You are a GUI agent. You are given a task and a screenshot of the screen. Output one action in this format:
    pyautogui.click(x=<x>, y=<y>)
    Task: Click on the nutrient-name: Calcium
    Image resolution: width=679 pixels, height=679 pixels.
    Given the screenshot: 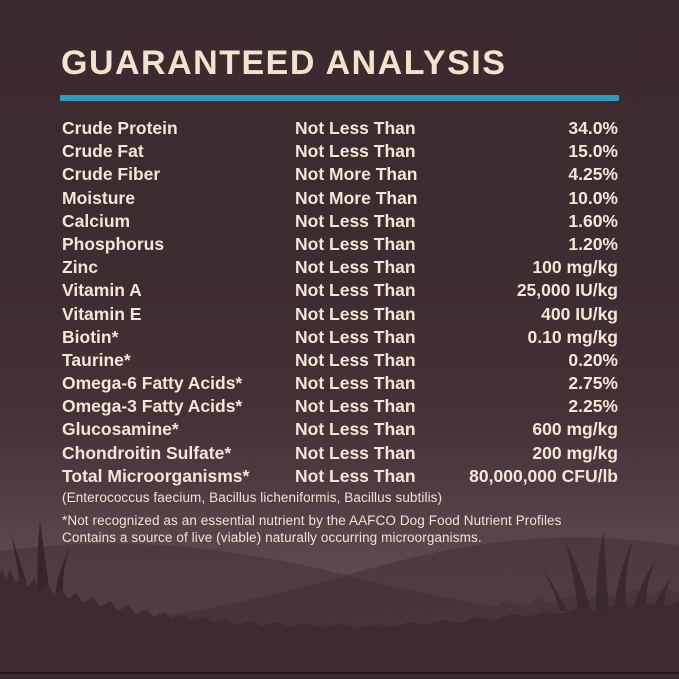 What is the action you would take?
    pyautogui.click(x=96, y=220)
    